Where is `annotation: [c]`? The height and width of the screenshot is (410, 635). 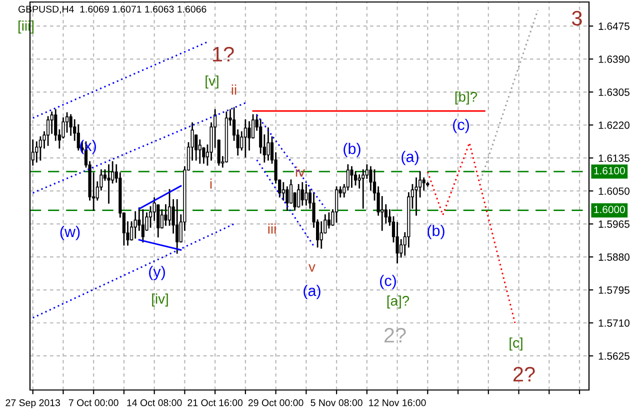
annotation: [c] is located at coordinates (516, 344).